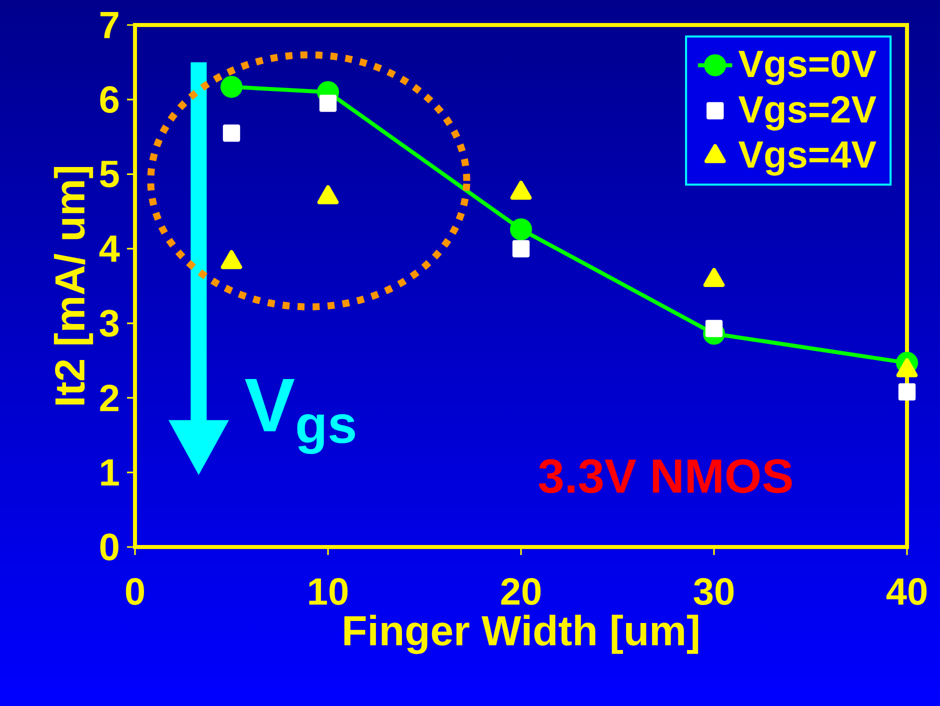 This screenshot has width=940, height=706. Describe the element at coordinates (109, 398) in the screenshot. I see `y-tick-label: 2` at that location.